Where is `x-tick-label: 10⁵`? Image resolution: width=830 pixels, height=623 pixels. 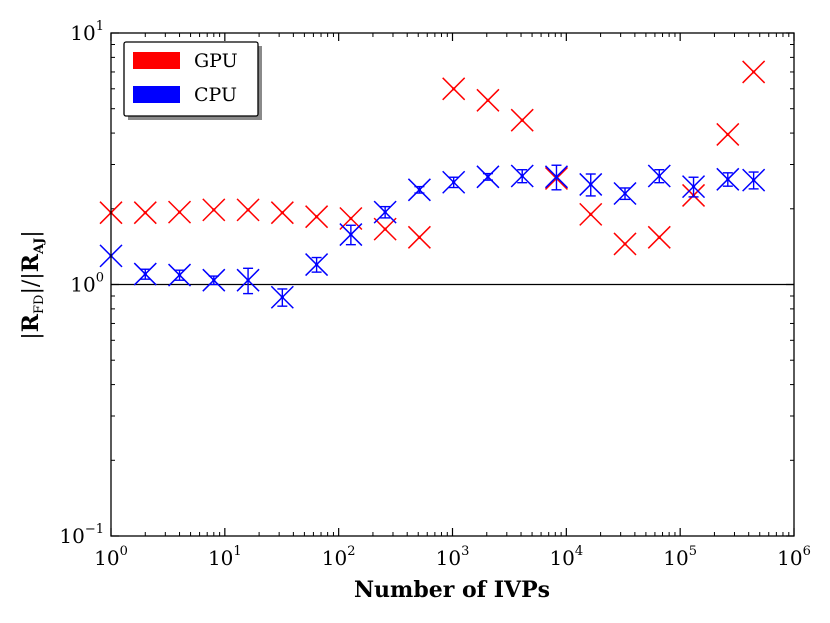 x-tick-label: 10⁵ is located at coordinates (680, 557).